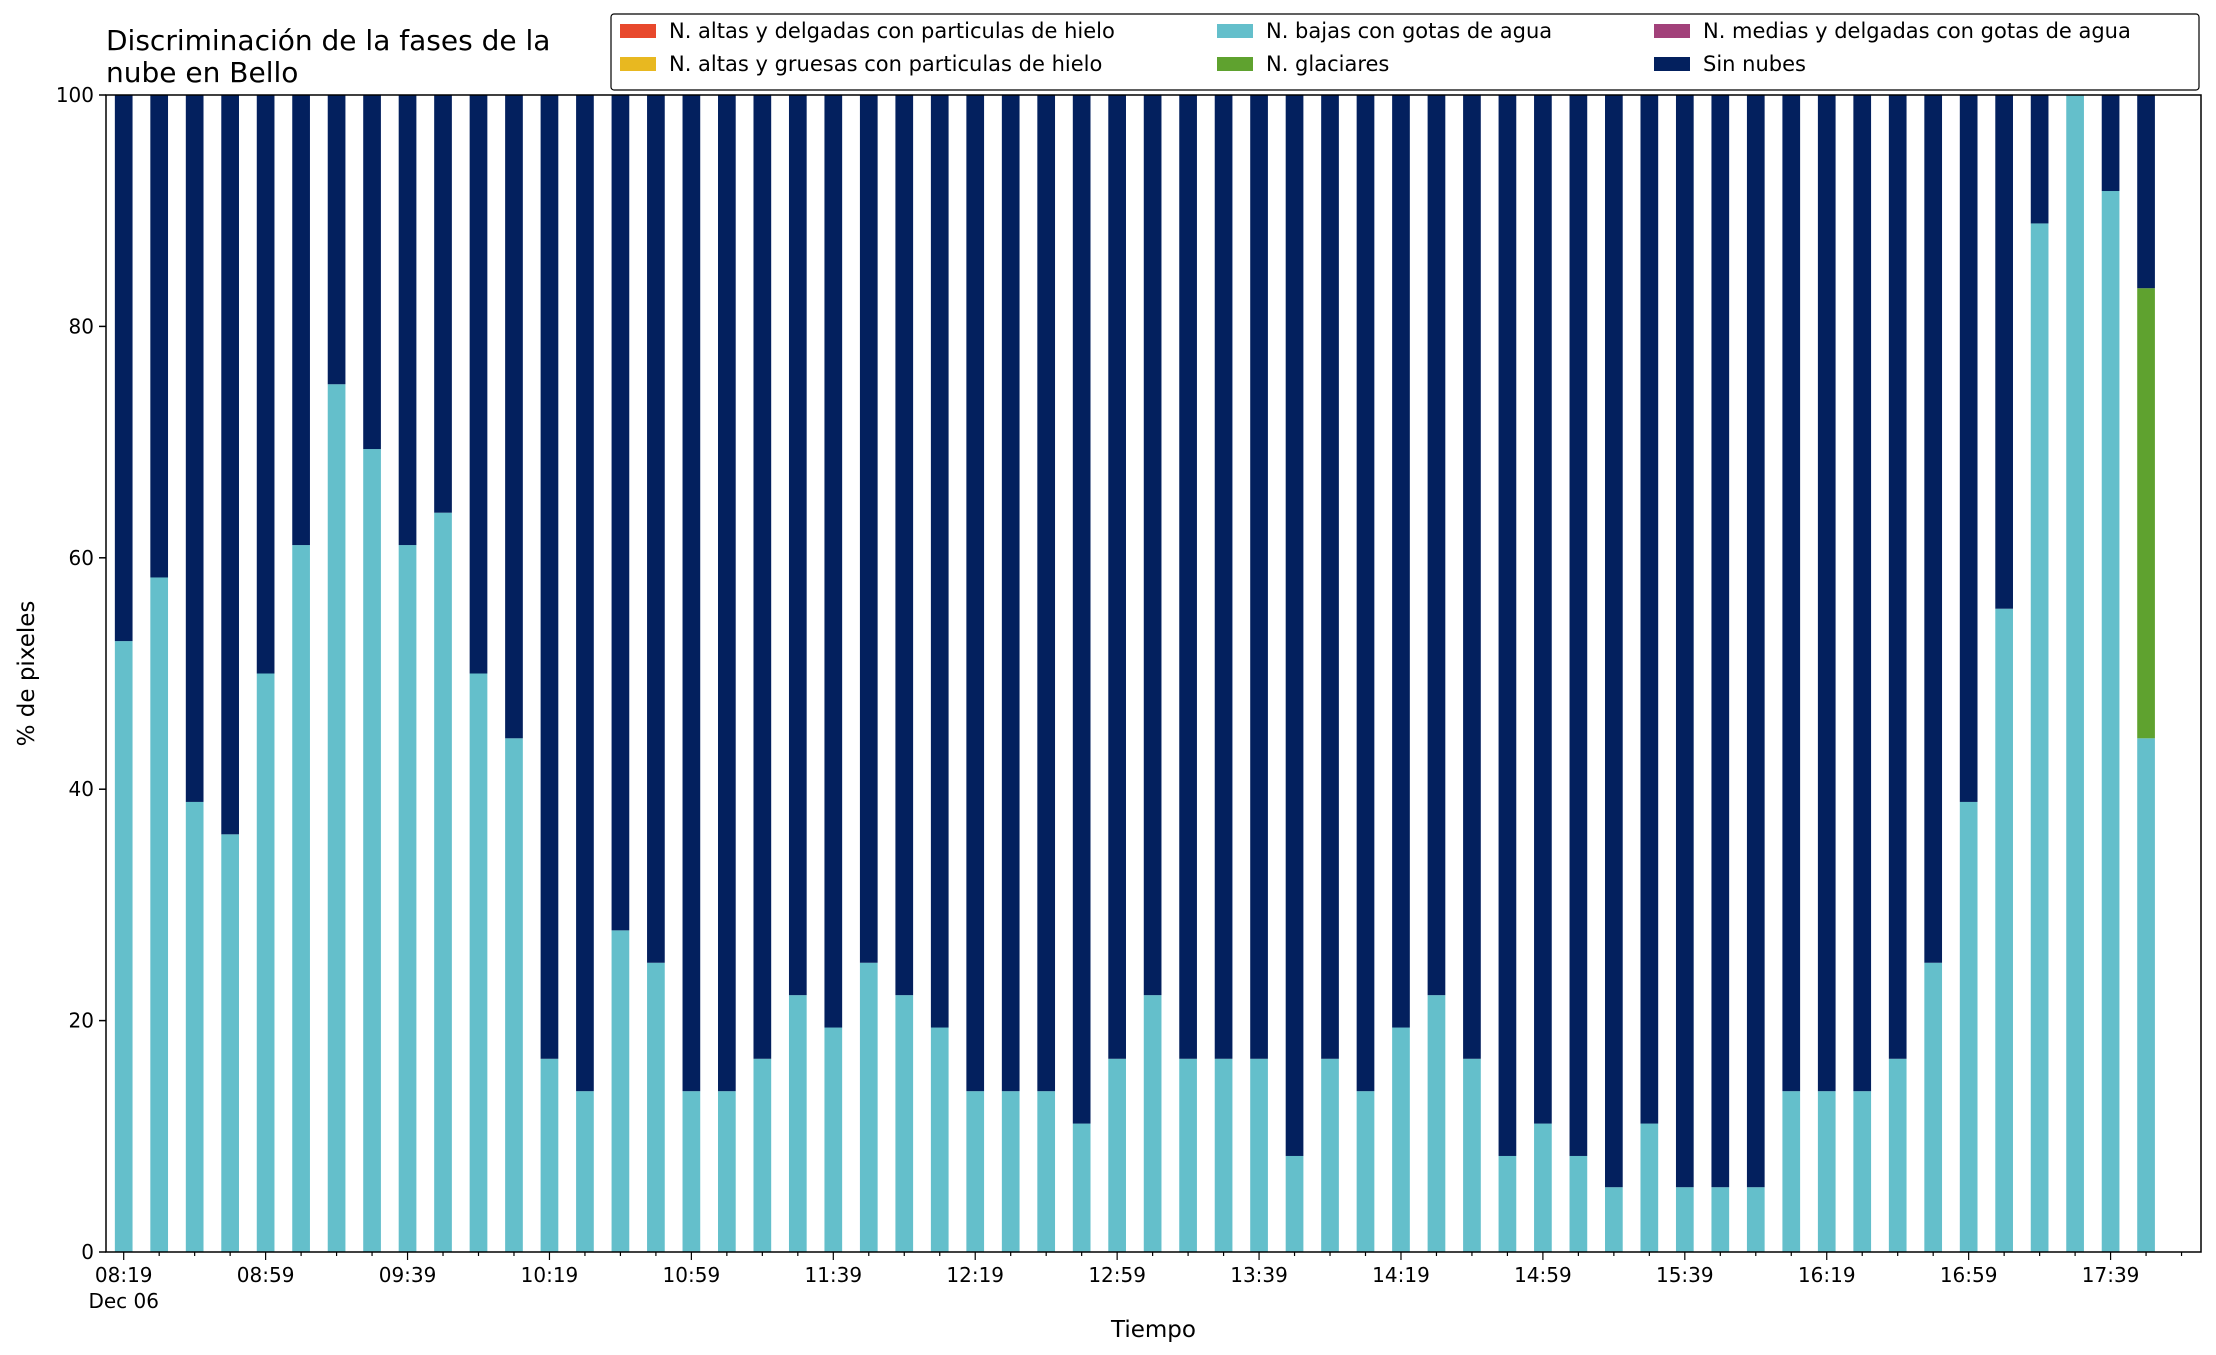 The width and height of the screenshot is (2216, 1355). I want to click on chart-title-line: Discriminación de la fases de la, so click(328, 40).